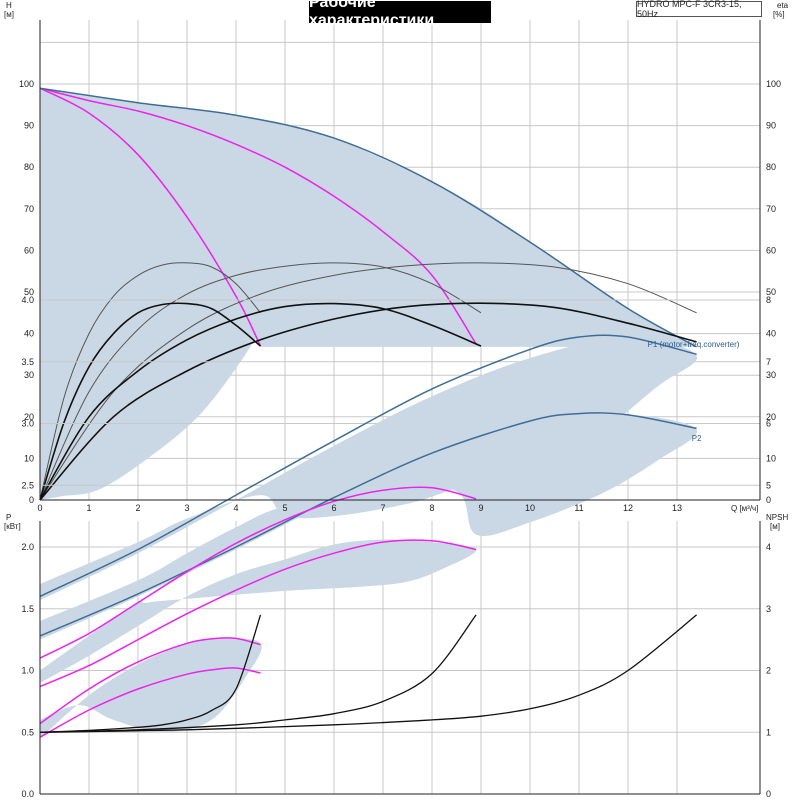 This screenshot has width=800, height=800. What do you see at coordinates (771, 250) in the screenshot?
I see `y2-tick-label: 60` at bounding box center [771, 250].